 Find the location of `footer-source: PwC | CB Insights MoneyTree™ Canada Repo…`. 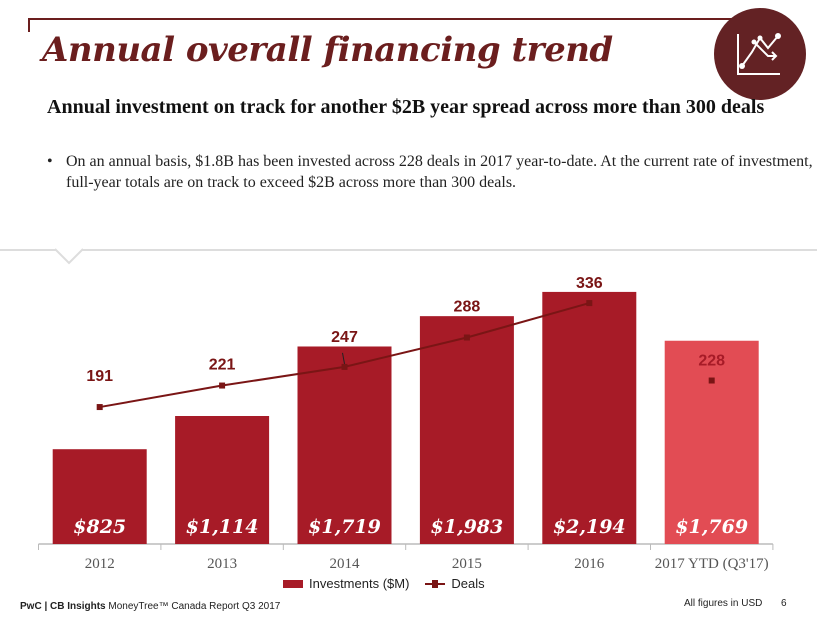

footer-source: PwC | CB Insights MoneyTree™ Canada Repo… is located at coordinates (150, 606).